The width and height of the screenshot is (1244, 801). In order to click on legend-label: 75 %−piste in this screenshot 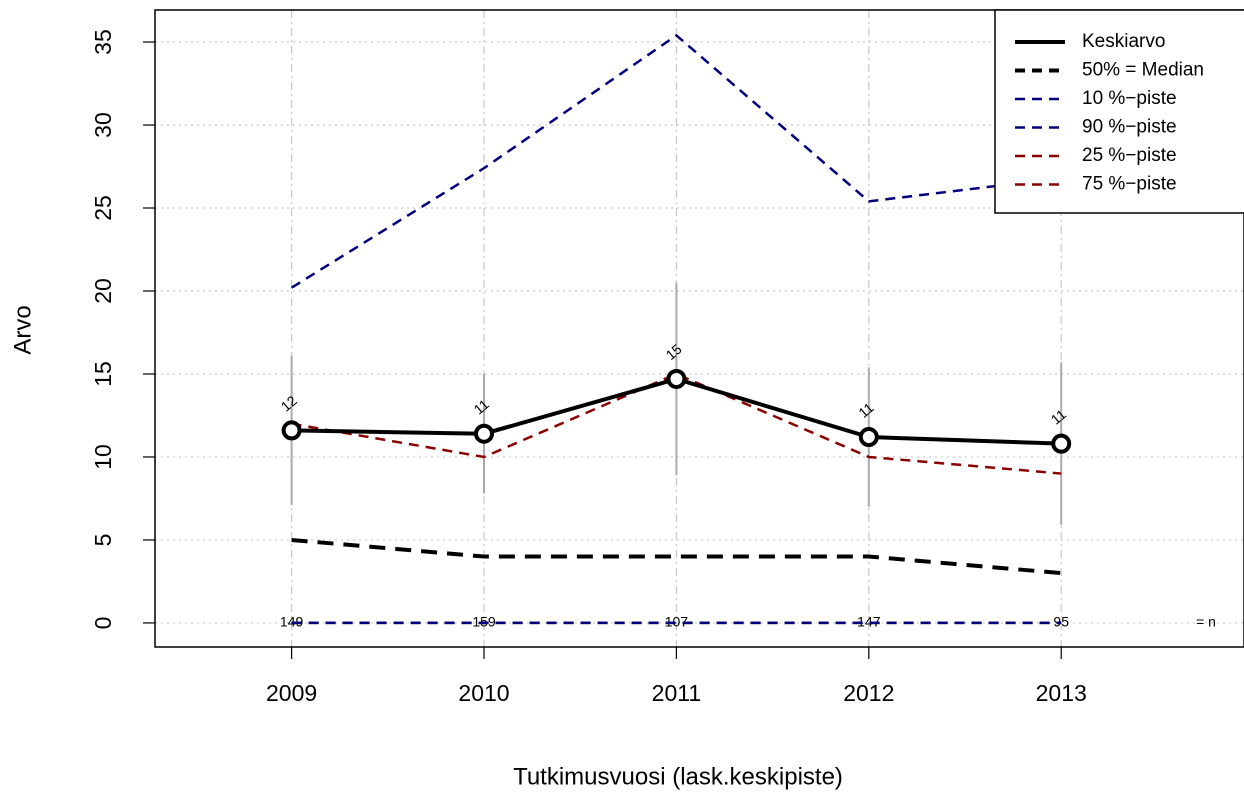, I will do `click(1129, 184)`.